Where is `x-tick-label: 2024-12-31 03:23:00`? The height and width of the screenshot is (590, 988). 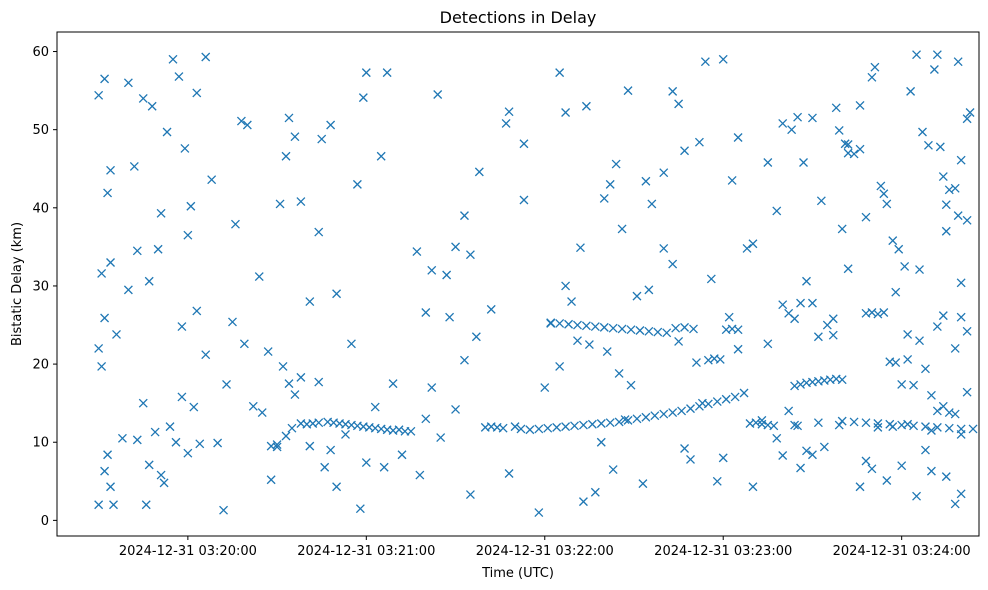
x-tick-label: 2024-12-31 03:23:00 is located at coordinates (723, 551).